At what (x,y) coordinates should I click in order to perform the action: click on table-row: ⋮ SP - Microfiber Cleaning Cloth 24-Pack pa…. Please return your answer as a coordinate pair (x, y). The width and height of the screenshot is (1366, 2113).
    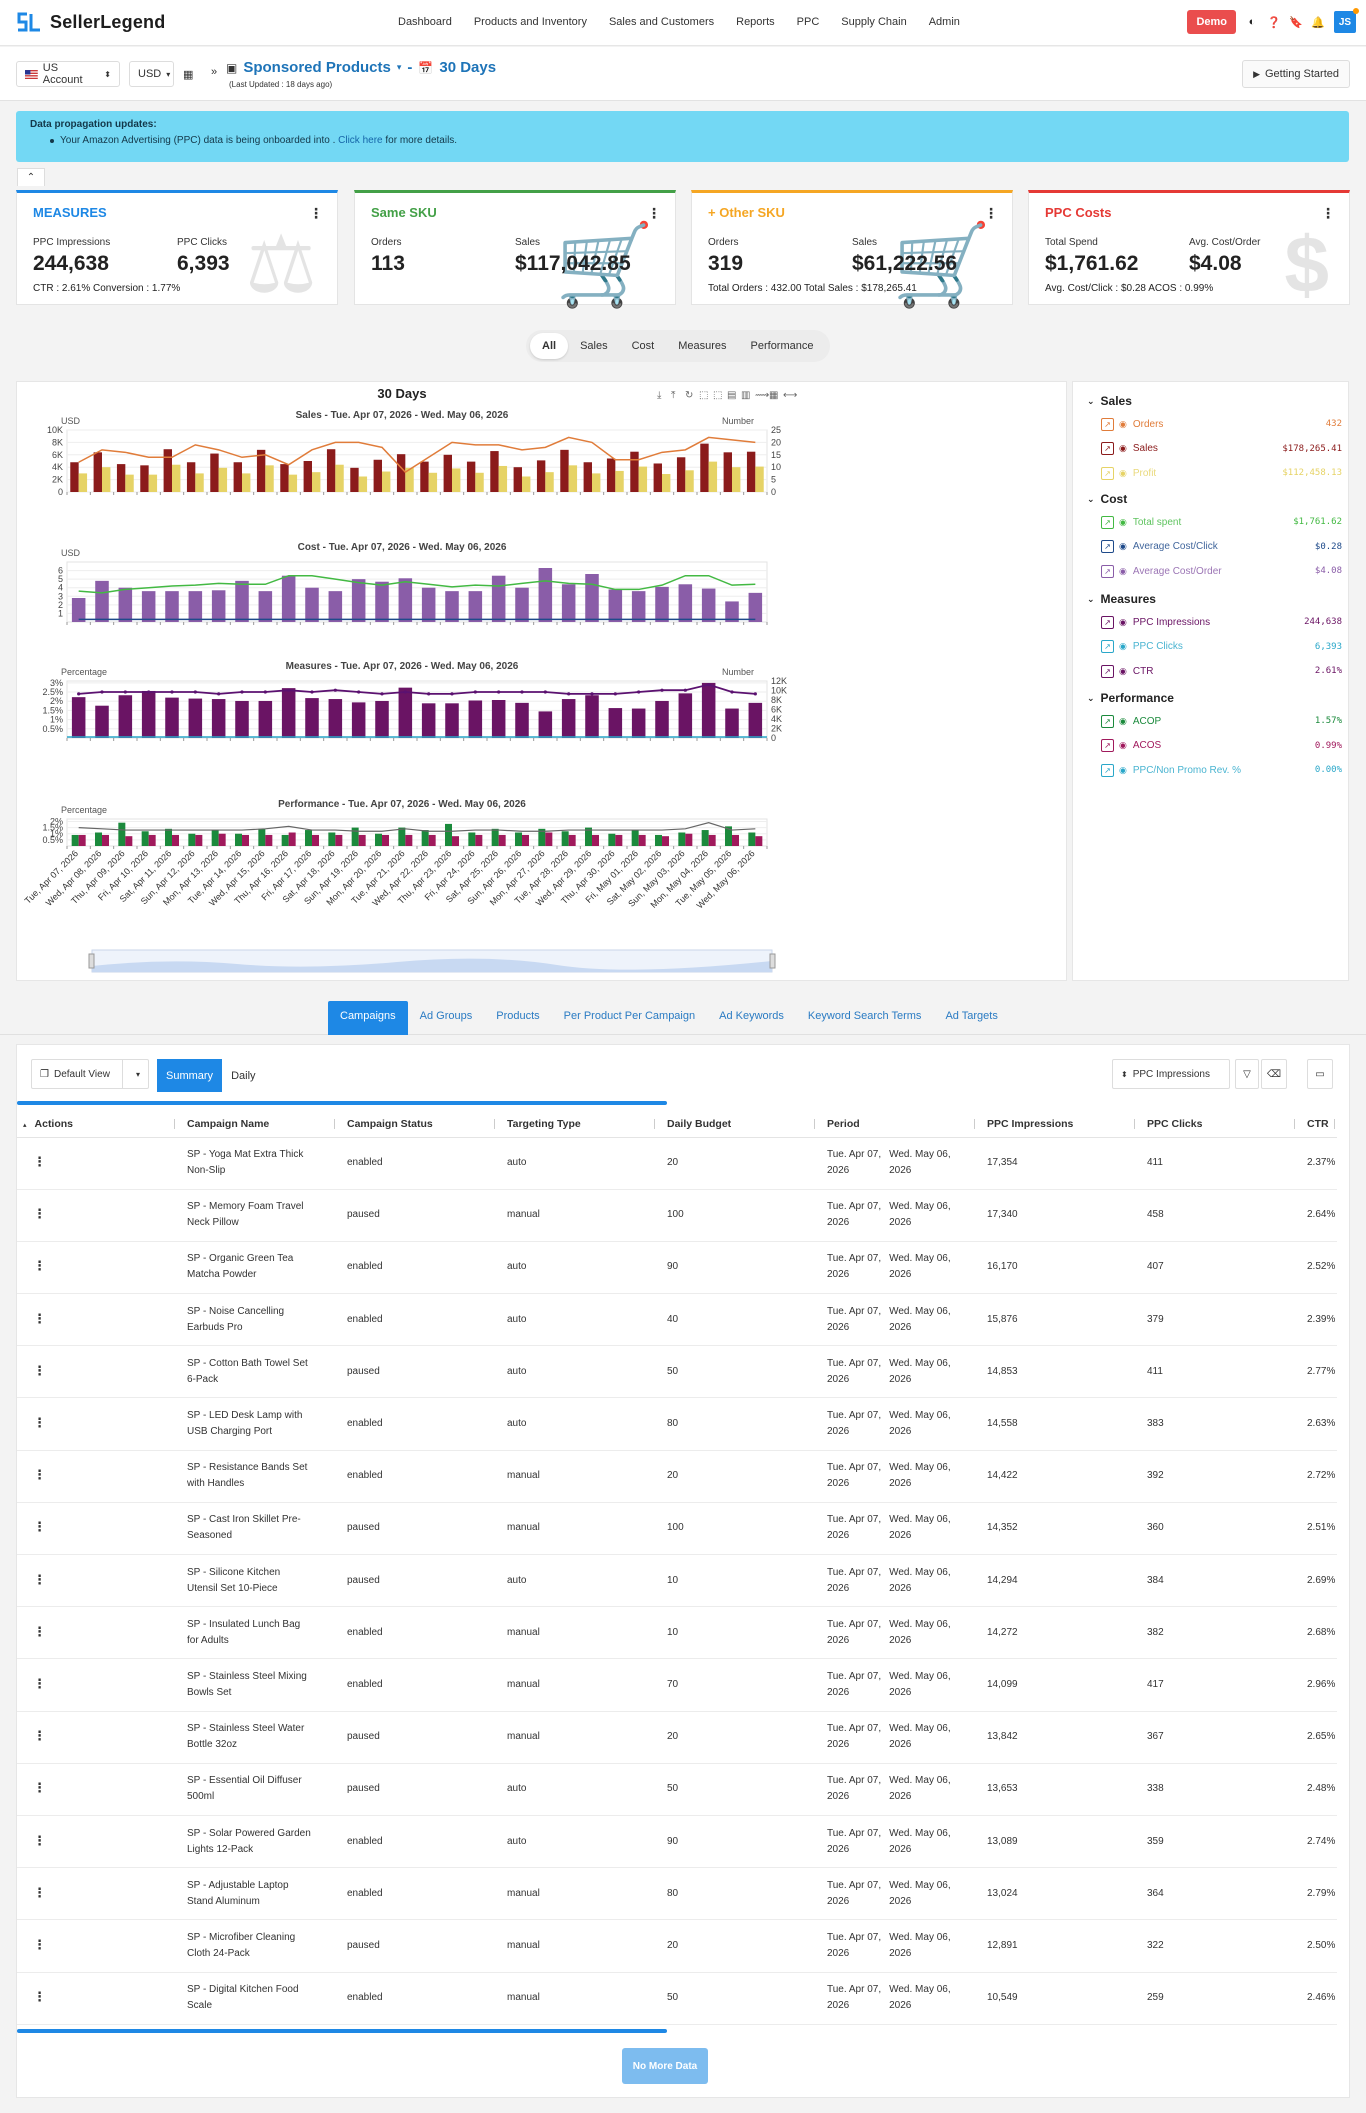
    Looking at the image, I should click on (677, 1946).